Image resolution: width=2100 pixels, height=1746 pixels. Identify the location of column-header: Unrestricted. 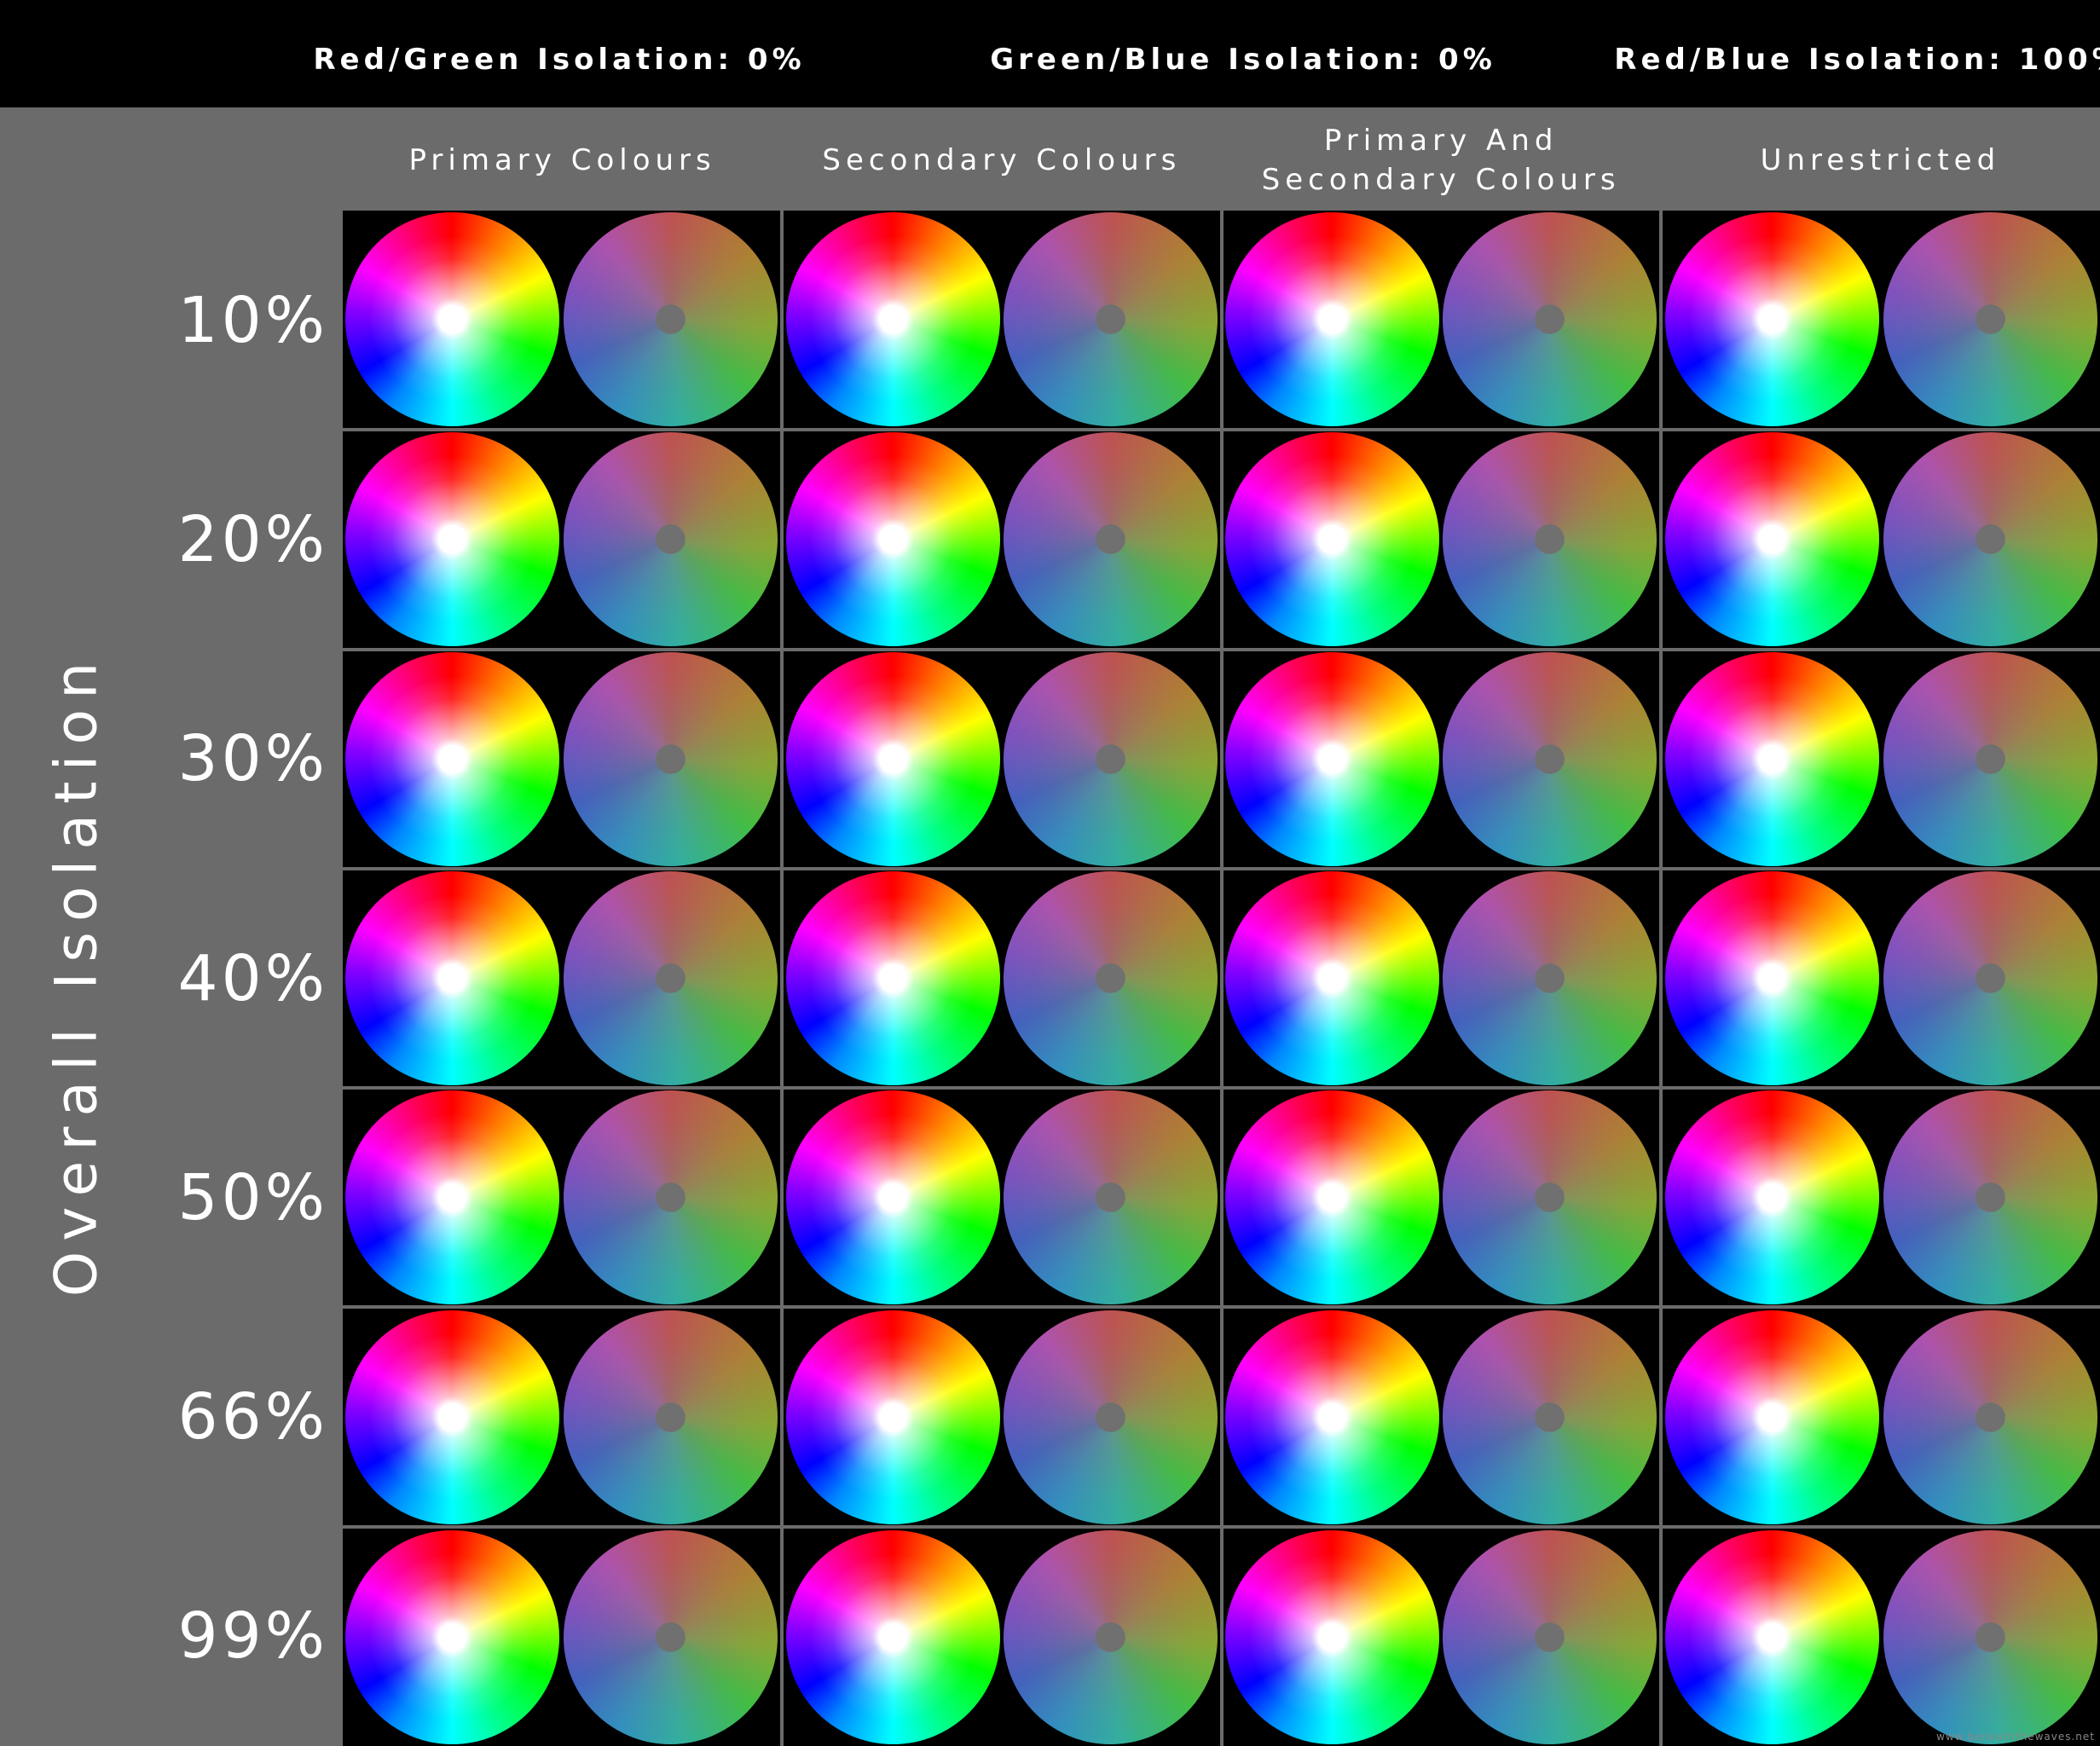
(1880, 160).